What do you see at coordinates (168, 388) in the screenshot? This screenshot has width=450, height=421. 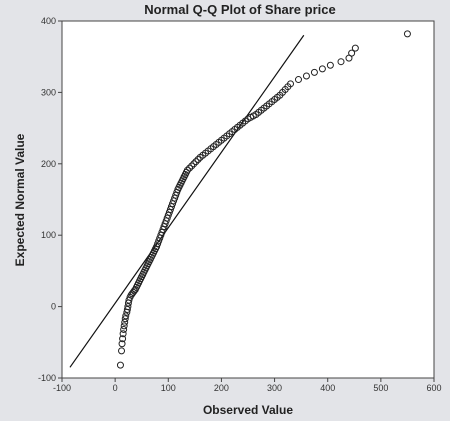 I see `x-tick-label: 100` at bounding box center [168, 388].